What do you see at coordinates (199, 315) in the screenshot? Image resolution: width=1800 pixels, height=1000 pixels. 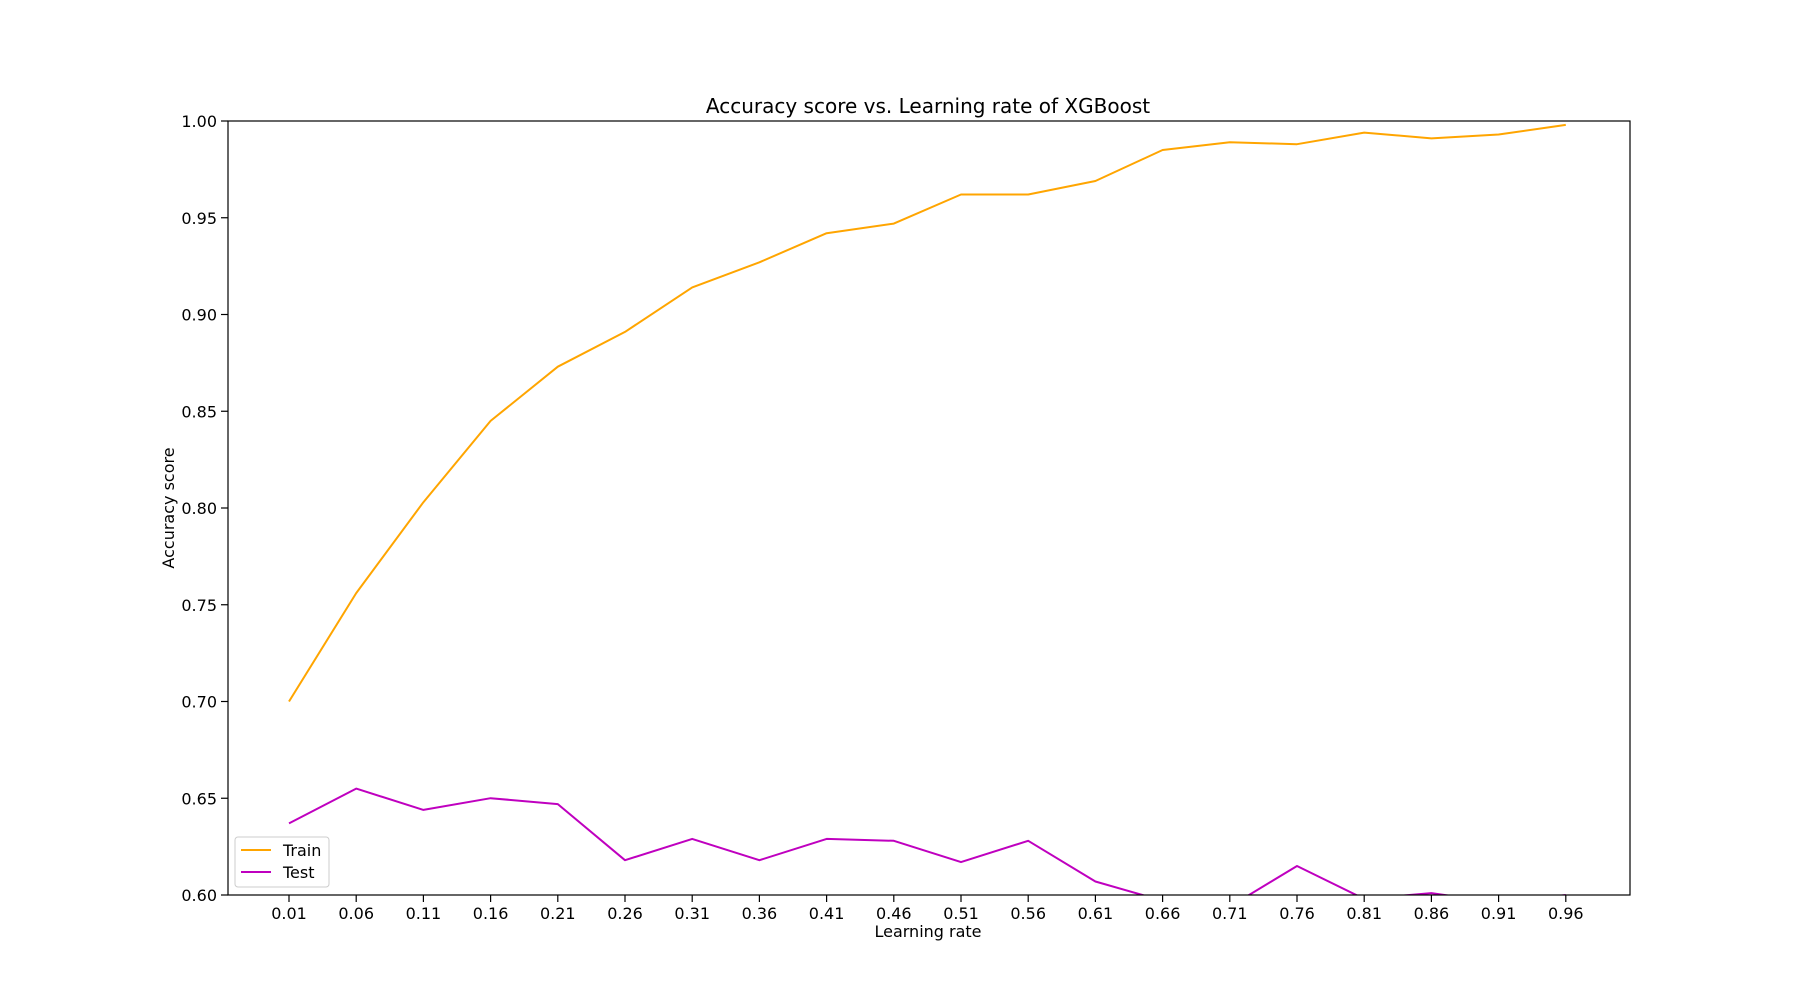 I see `y-tick-label: 0.90` at bounding box center [199, 315].